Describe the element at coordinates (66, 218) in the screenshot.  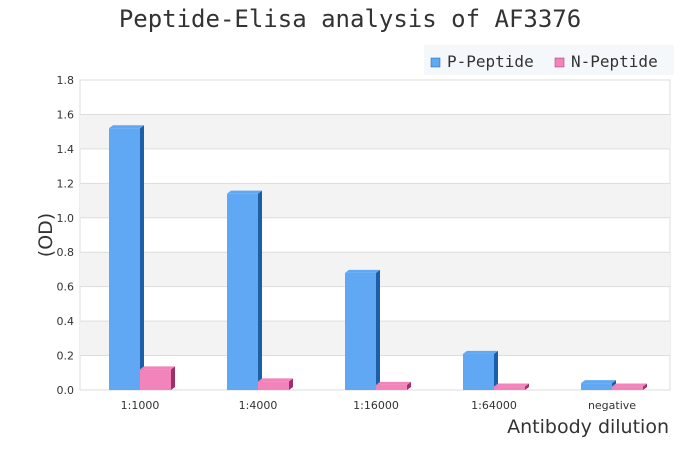
I see `y-tick-label: 1.0` at that location.